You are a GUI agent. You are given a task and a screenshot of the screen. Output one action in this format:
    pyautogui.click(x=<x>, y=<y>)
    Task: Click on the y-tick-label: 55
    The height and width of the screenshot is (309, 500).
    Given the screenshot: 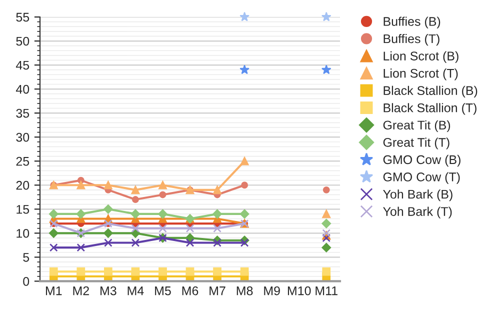 What is the action you would take?
    pyautogui.click(x=23, y=17)
    